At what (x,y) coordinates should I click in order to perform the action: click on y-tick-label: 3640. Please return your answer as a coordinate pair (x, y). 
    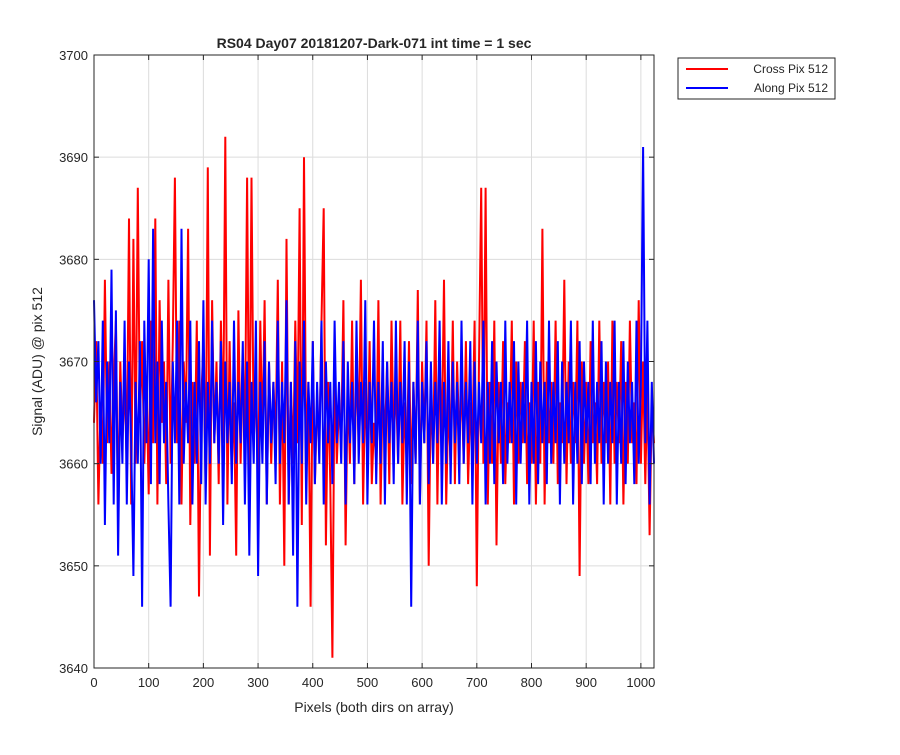
    Looking at the image, I should click on (73, 668).